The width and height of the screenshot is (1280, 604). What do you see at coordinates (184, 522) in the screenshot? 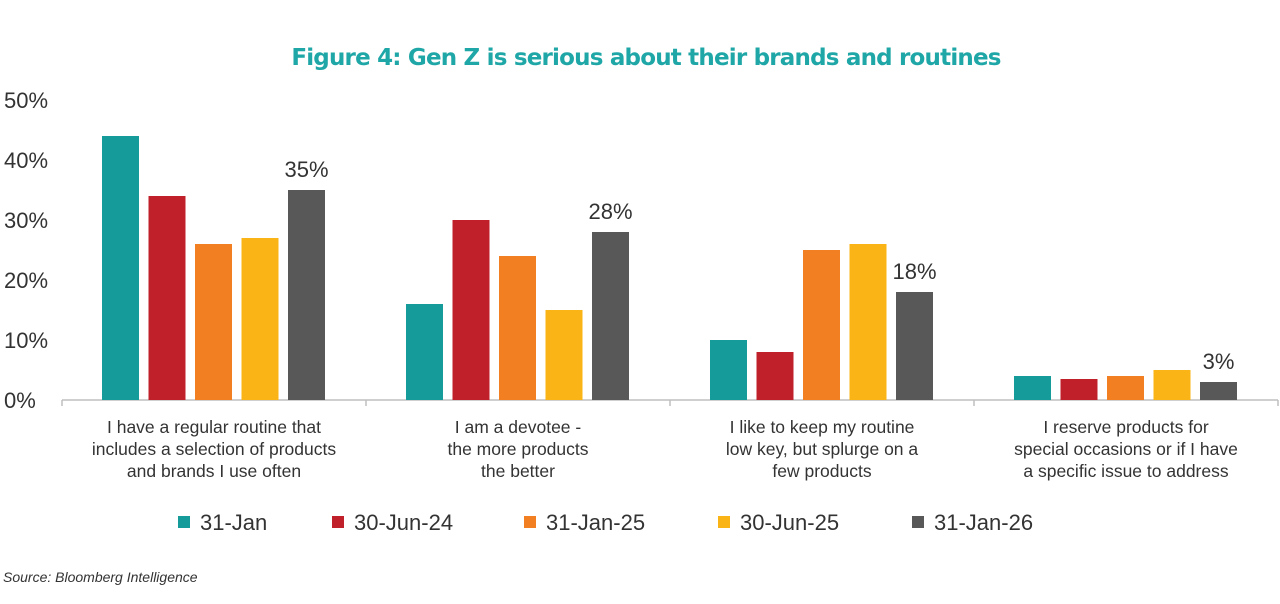
I see `legend-swatch-31-jan` at bounding box center [184, 522].